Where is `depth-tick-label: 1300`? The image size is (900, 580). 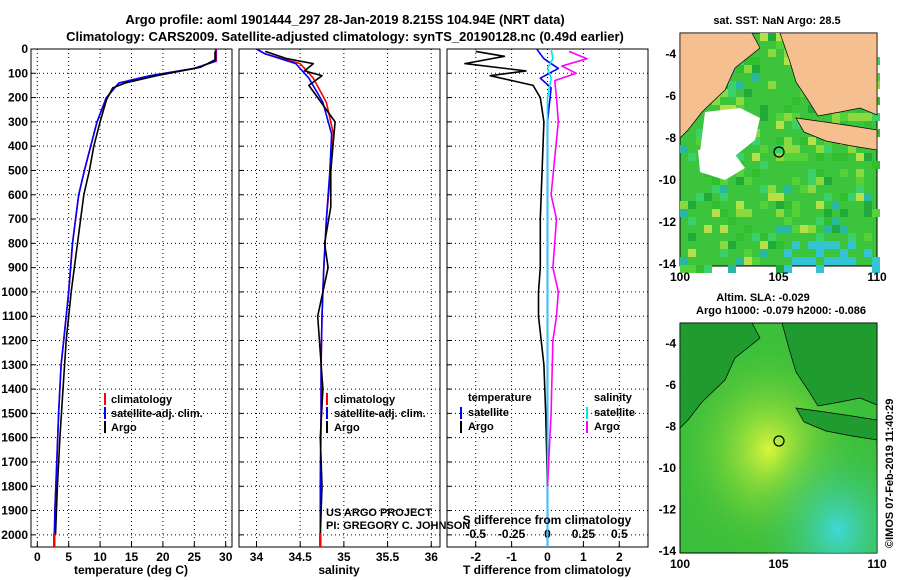 depth-tick-label: 1300 is located at coordinates (14, 365).